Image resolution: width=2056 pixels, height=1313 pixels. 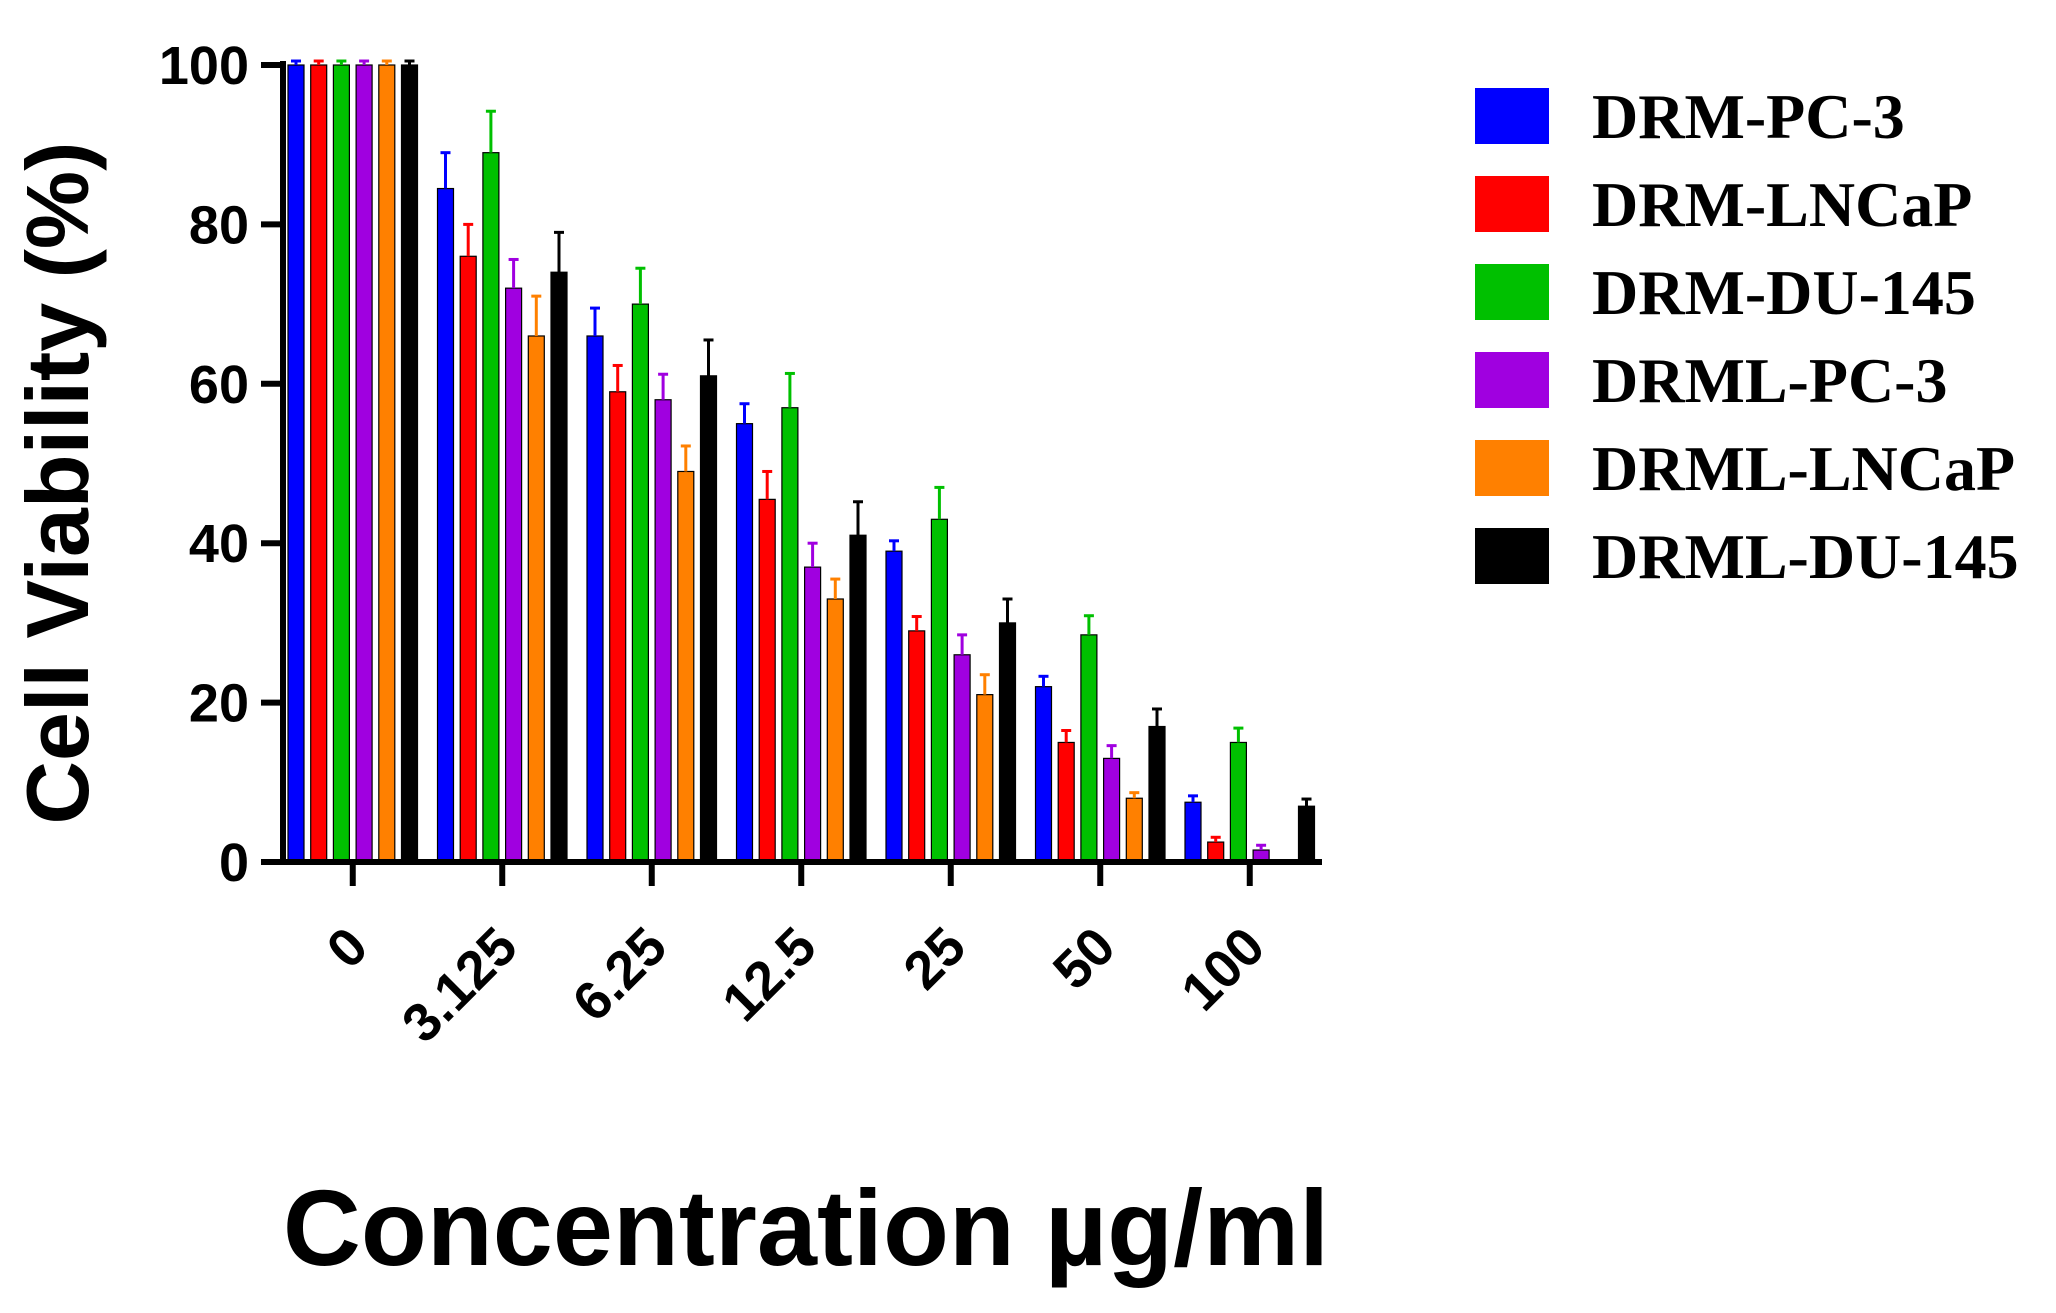 What do you see at coordinates (790, 635) in the screenshot?
I see `bar-drm-du-145-12.5` at bounding box center [790, 635].